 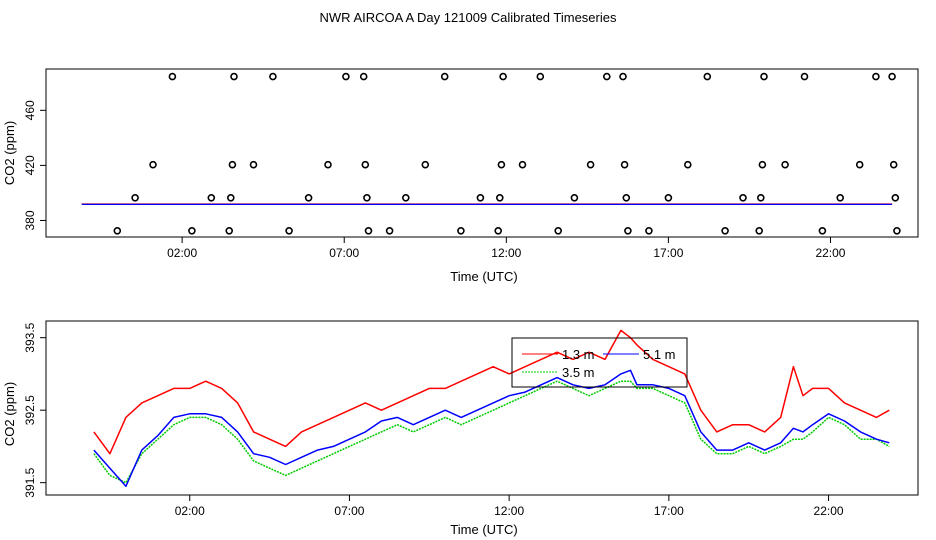 What do you see at coordinates (30, 220) in the screenshot?
I see `top-y-tick-label: 380` at bounding box center [30, 220].